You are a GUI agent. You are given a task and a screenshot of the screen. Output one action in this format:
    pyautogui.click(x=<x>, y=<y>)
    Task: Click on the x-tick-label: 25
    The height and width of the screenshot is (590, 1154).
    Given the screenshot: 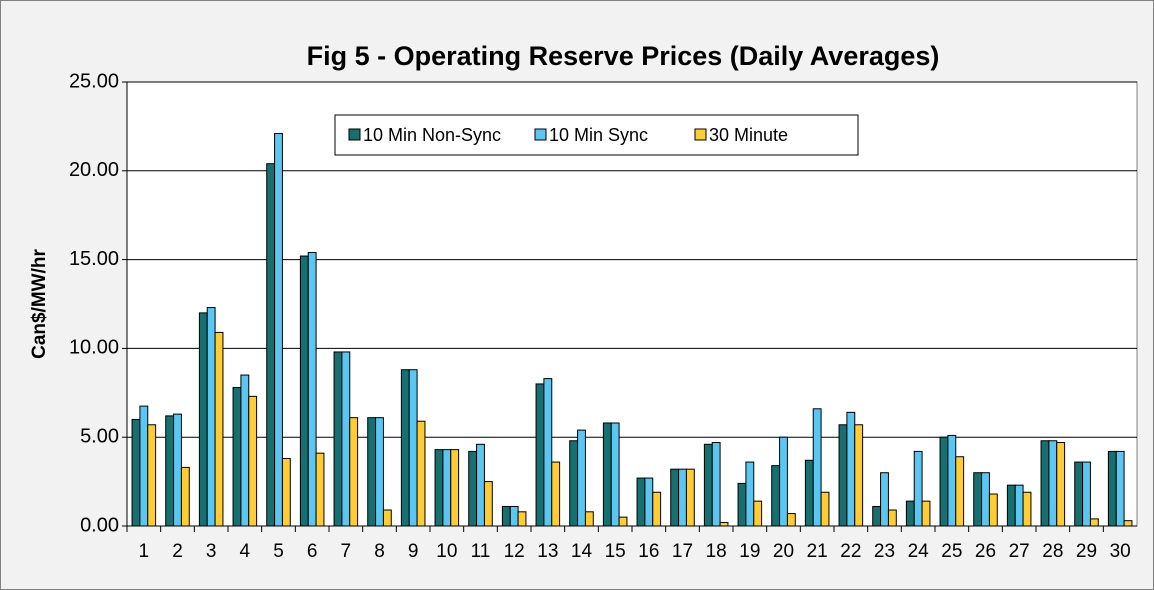 What is the action you would take?
    pyautogui.click(x=951, y=551)
    